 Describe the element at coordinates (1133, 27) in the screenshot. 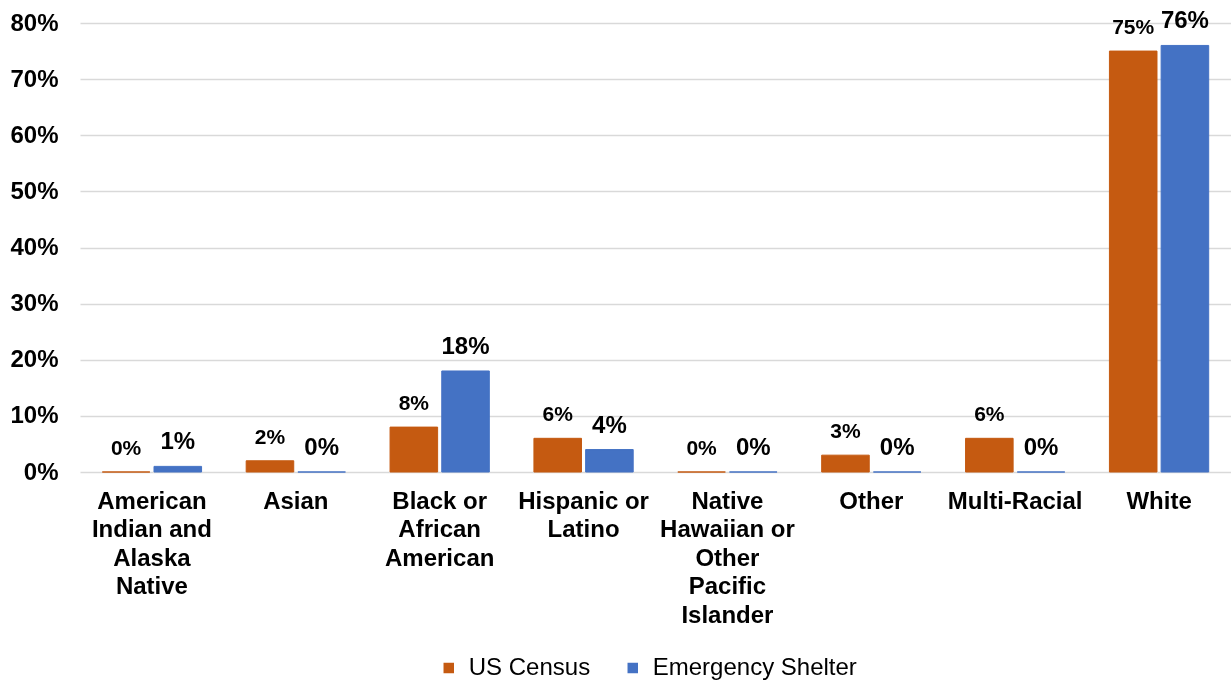

I see `data-label: 75%` at that location.